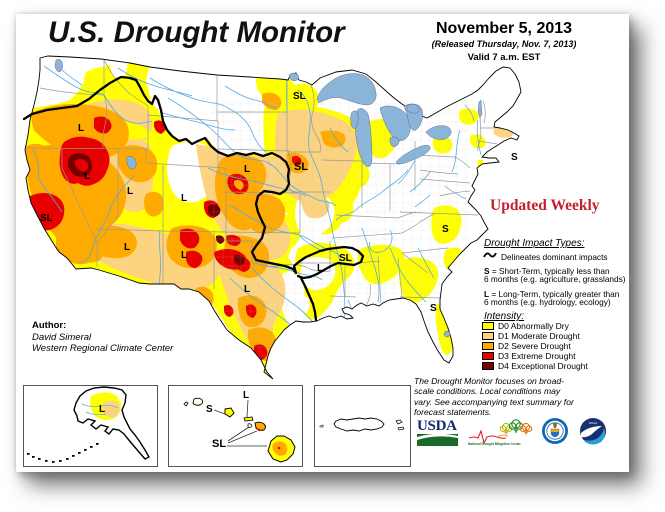  Describe the element at coordinates (593, 423) in the screenshot. I see `svg-text: NOAA` at that location.